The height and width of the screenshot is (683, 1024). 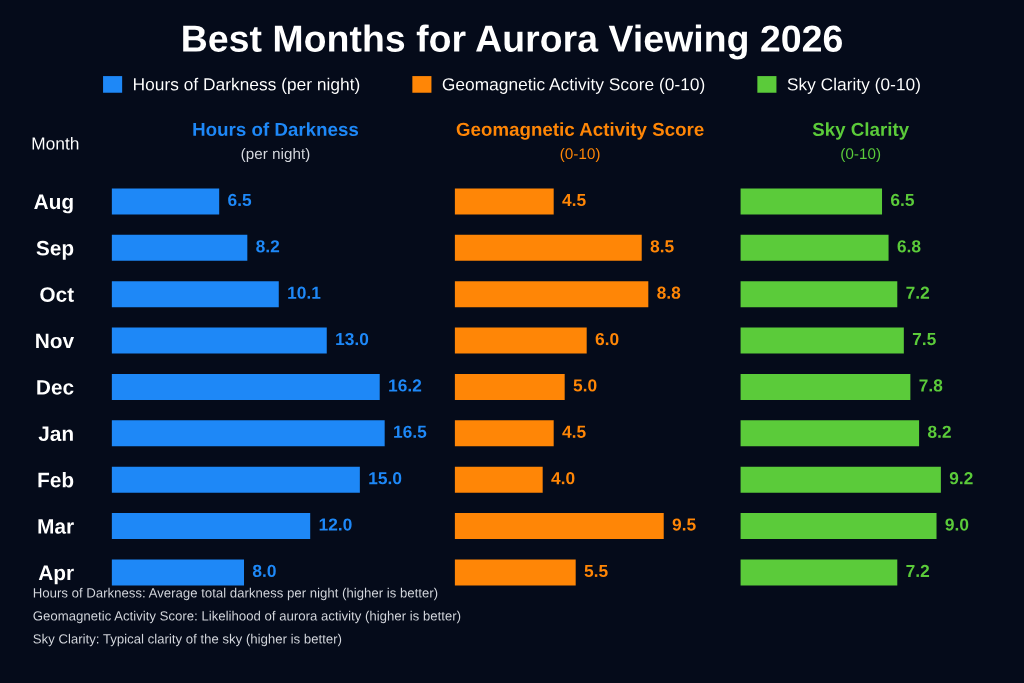 What do you see at coordinates (304, 292) in the screenshot?
I see `data-label: 10.1` at bounding box center [304, 292].